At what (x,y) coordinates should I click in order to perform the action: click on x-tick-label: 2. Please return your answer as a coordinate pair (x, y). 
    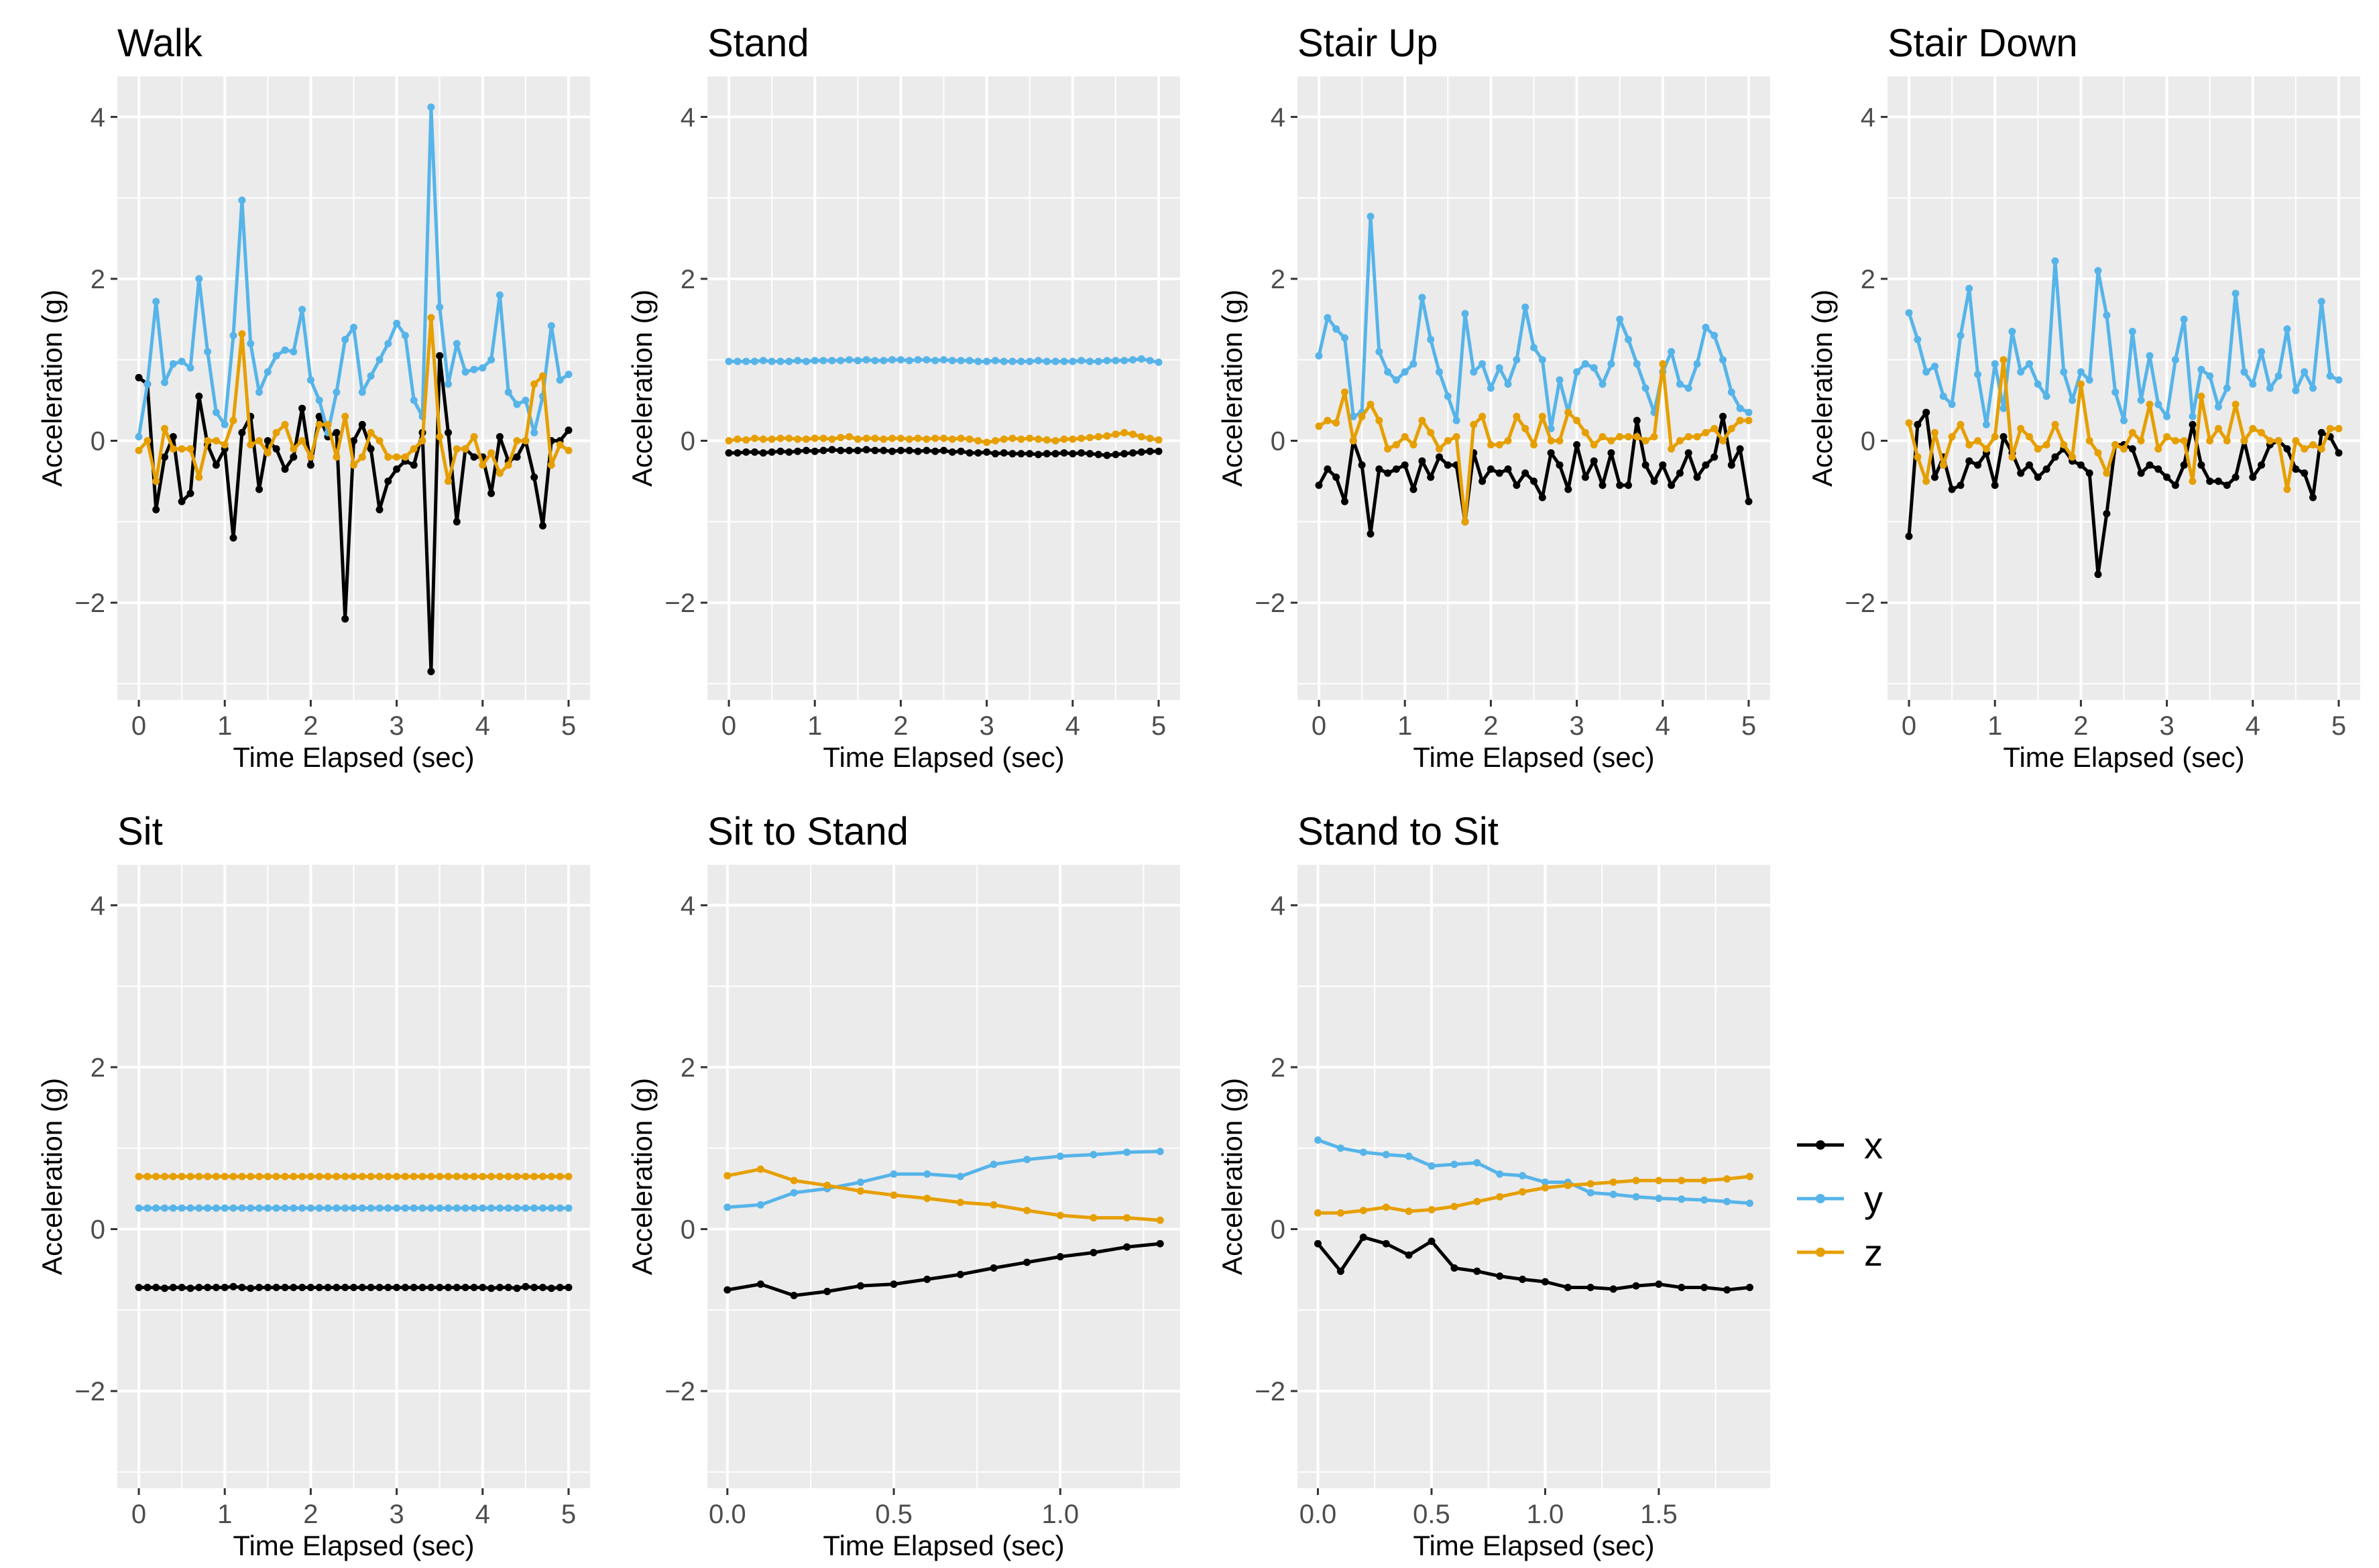
    Looking at the image, I should click on (2080, 726).